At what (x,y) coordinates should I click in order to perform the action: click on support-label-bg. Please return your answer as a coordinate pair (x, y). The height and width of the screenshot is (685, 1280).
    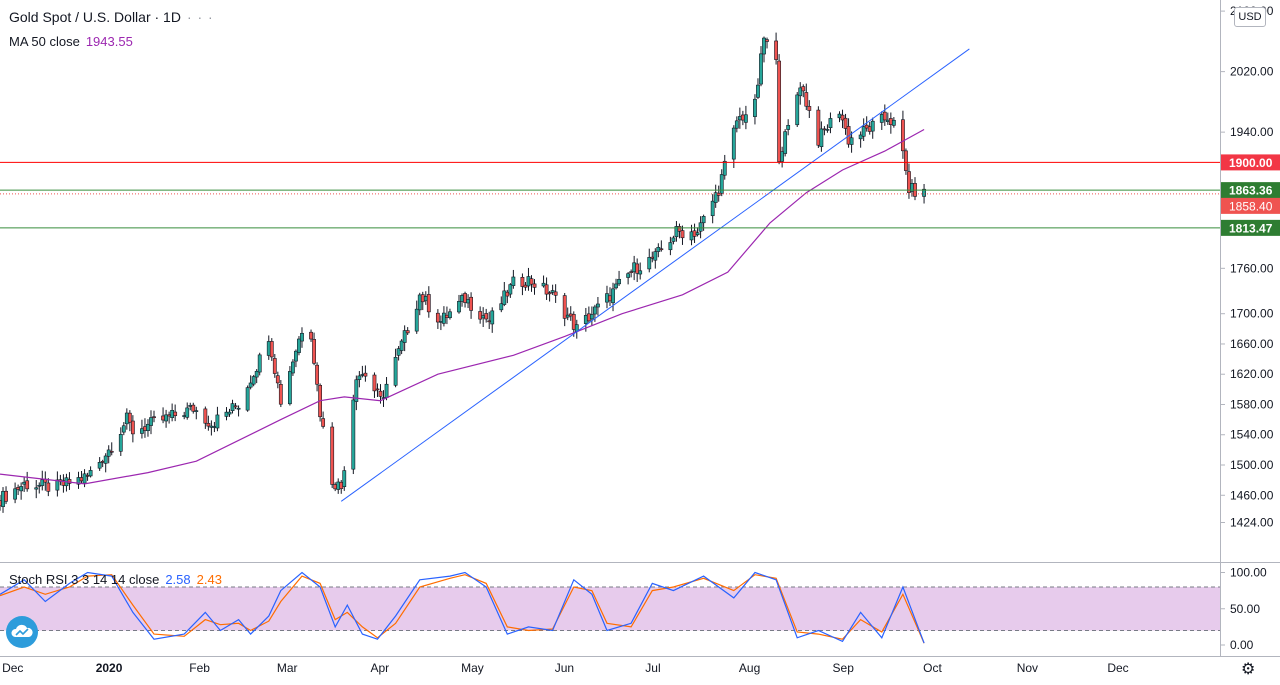
    Looking at the image, I should click on (1250, 227).